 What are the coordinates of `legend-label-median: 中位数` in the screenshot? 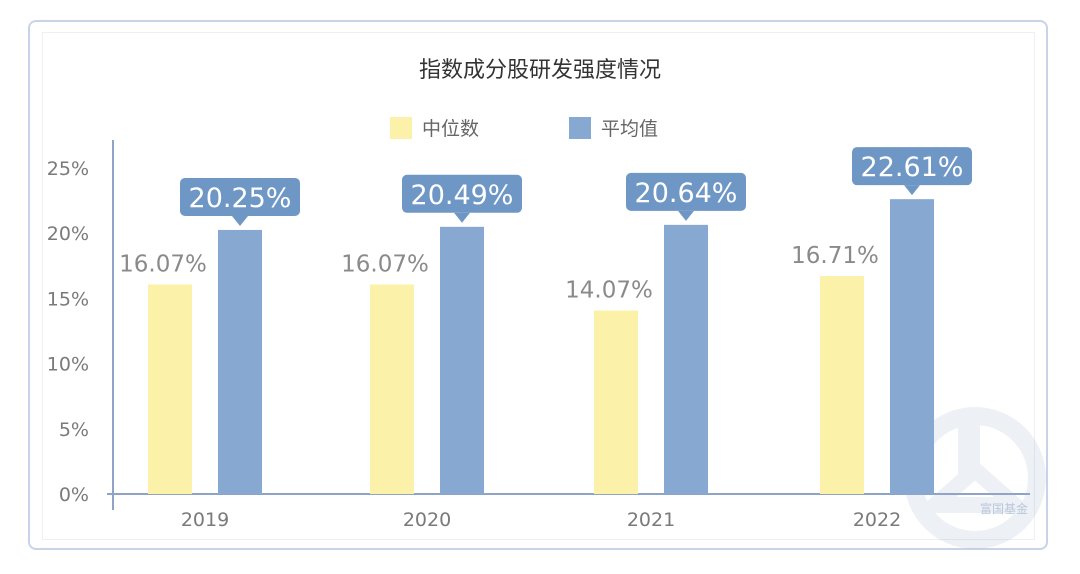 It's located at (451, 129).